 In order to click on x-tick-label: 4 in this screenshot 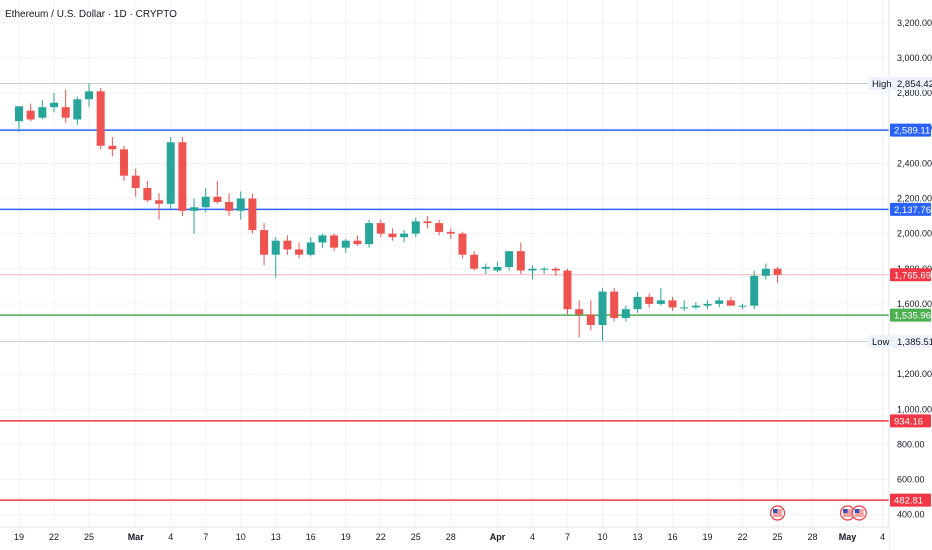, I will do `click(532, 537)`.